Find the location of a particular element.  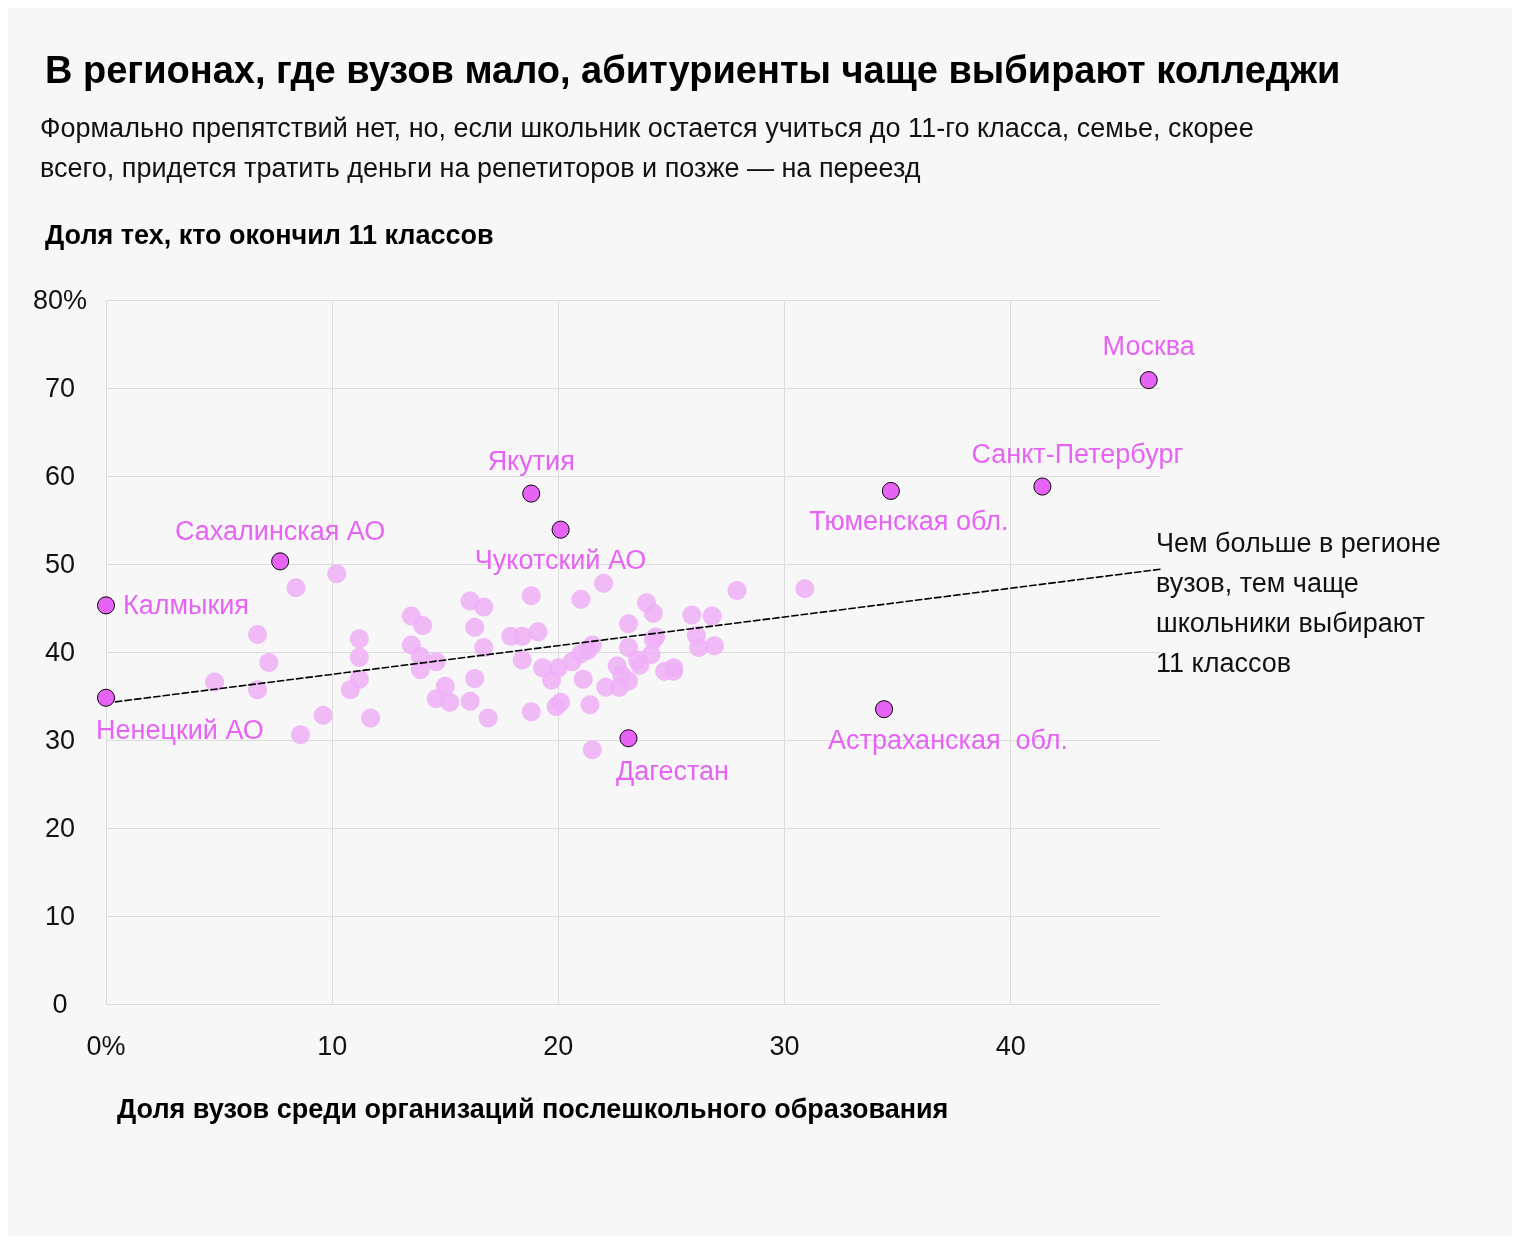

data-label: Тюменская обл. is located at coordinates (909, 521).